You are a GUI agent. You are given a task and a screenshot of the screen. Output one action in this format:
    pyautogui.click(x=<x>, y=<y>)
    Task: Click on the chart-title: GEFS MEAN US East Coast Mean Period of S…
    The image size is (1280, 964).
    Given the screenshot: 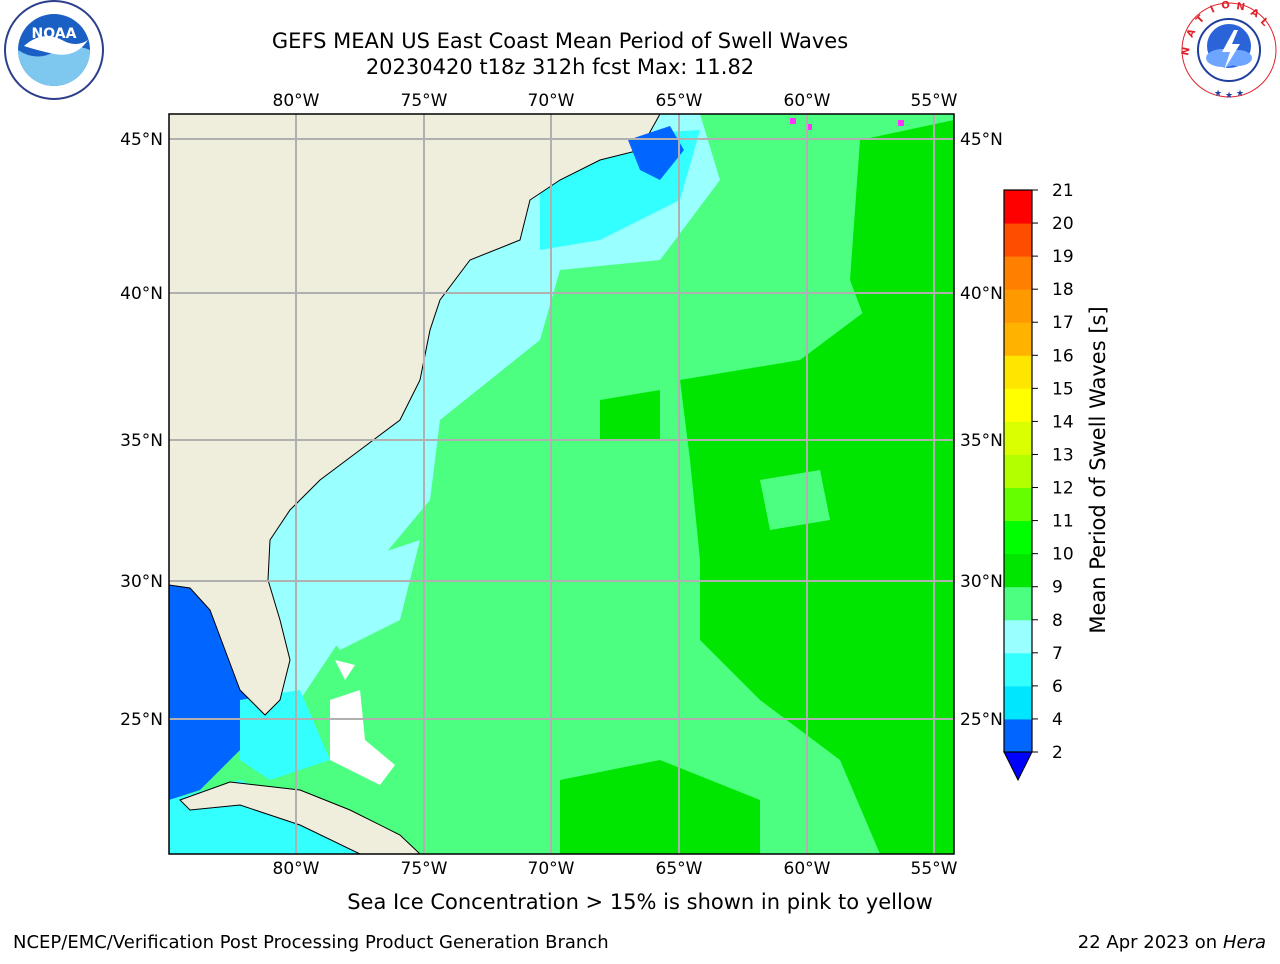 What is the action you would take?
    pyautogui.click(x=560, y=41)
    